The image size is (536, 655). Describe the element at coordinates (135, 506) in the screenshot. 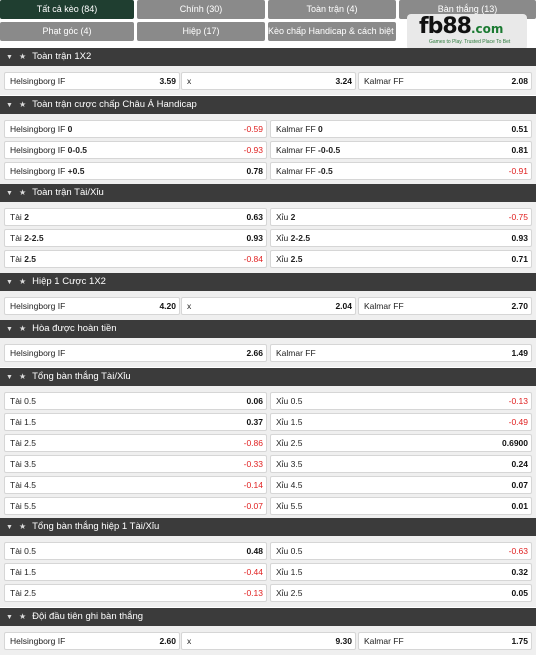

I see `odds-cell: Tài 5.5 -0.07` at that location.